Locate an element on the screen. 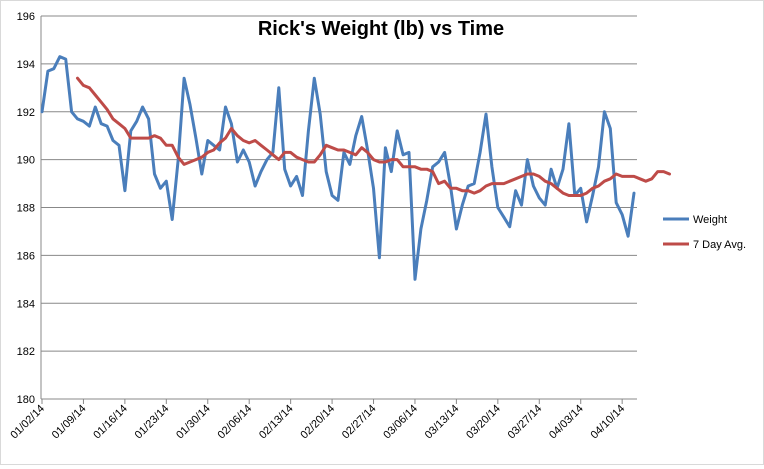 The image size is (764, 469). x-tick-label: 03/13/14 is located at coordinates (442, 422).